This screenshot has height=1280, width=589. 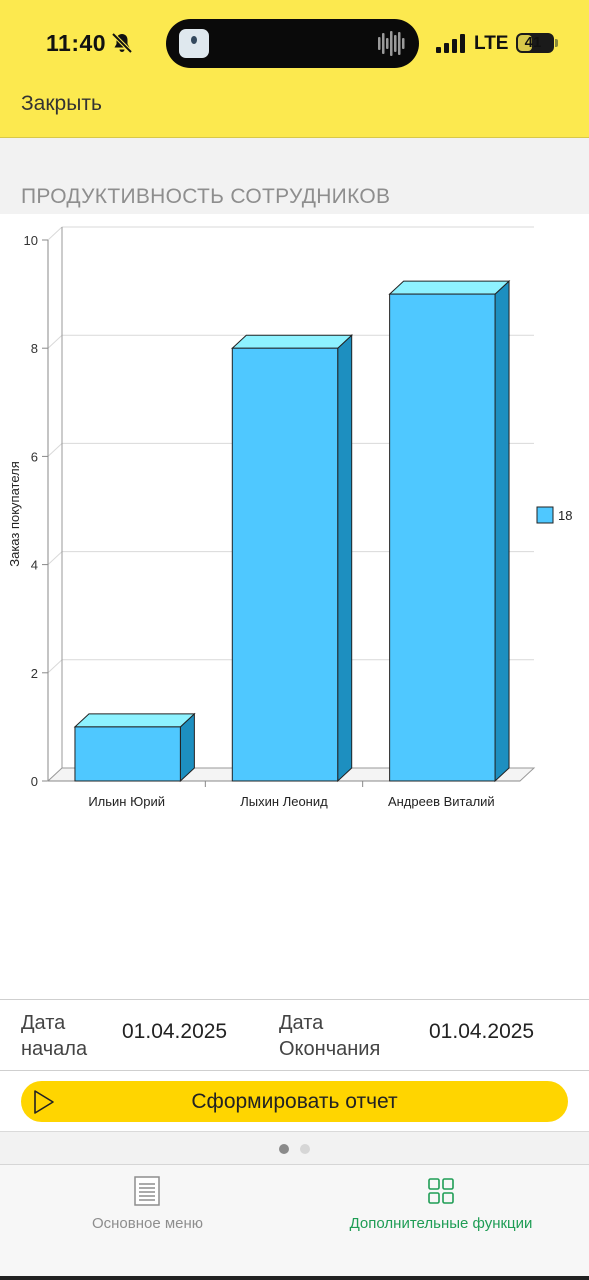 I want to click on legend-swatch, so click(x=545, y=515).